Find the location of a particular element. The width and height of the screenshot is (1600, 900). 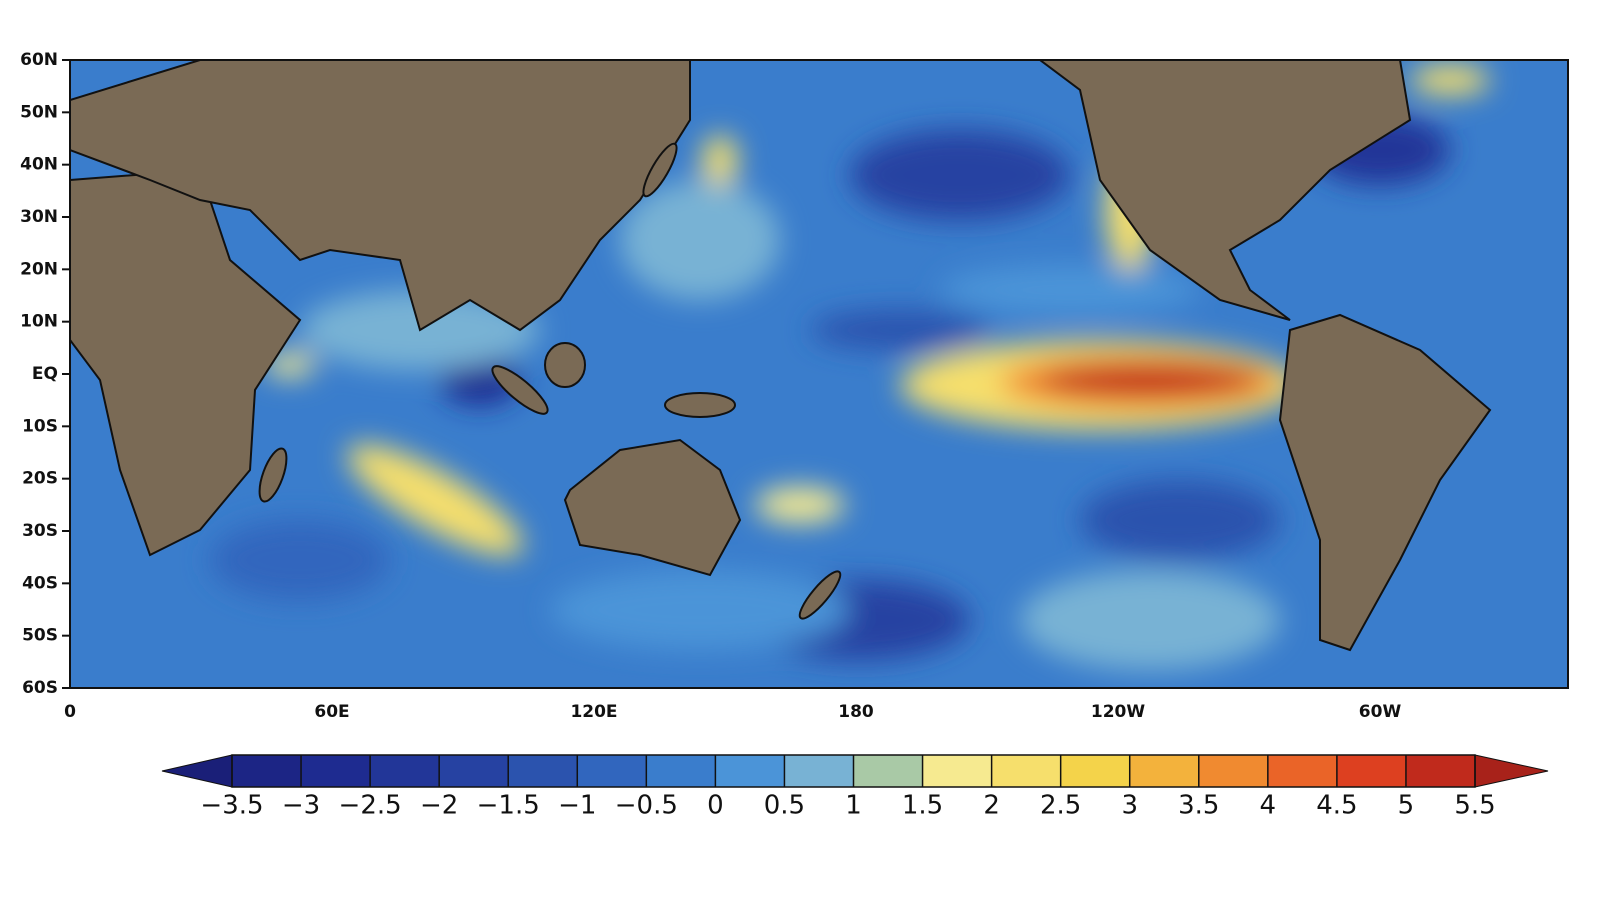

indian-ocean-warm is located at coordinates (435, 500).